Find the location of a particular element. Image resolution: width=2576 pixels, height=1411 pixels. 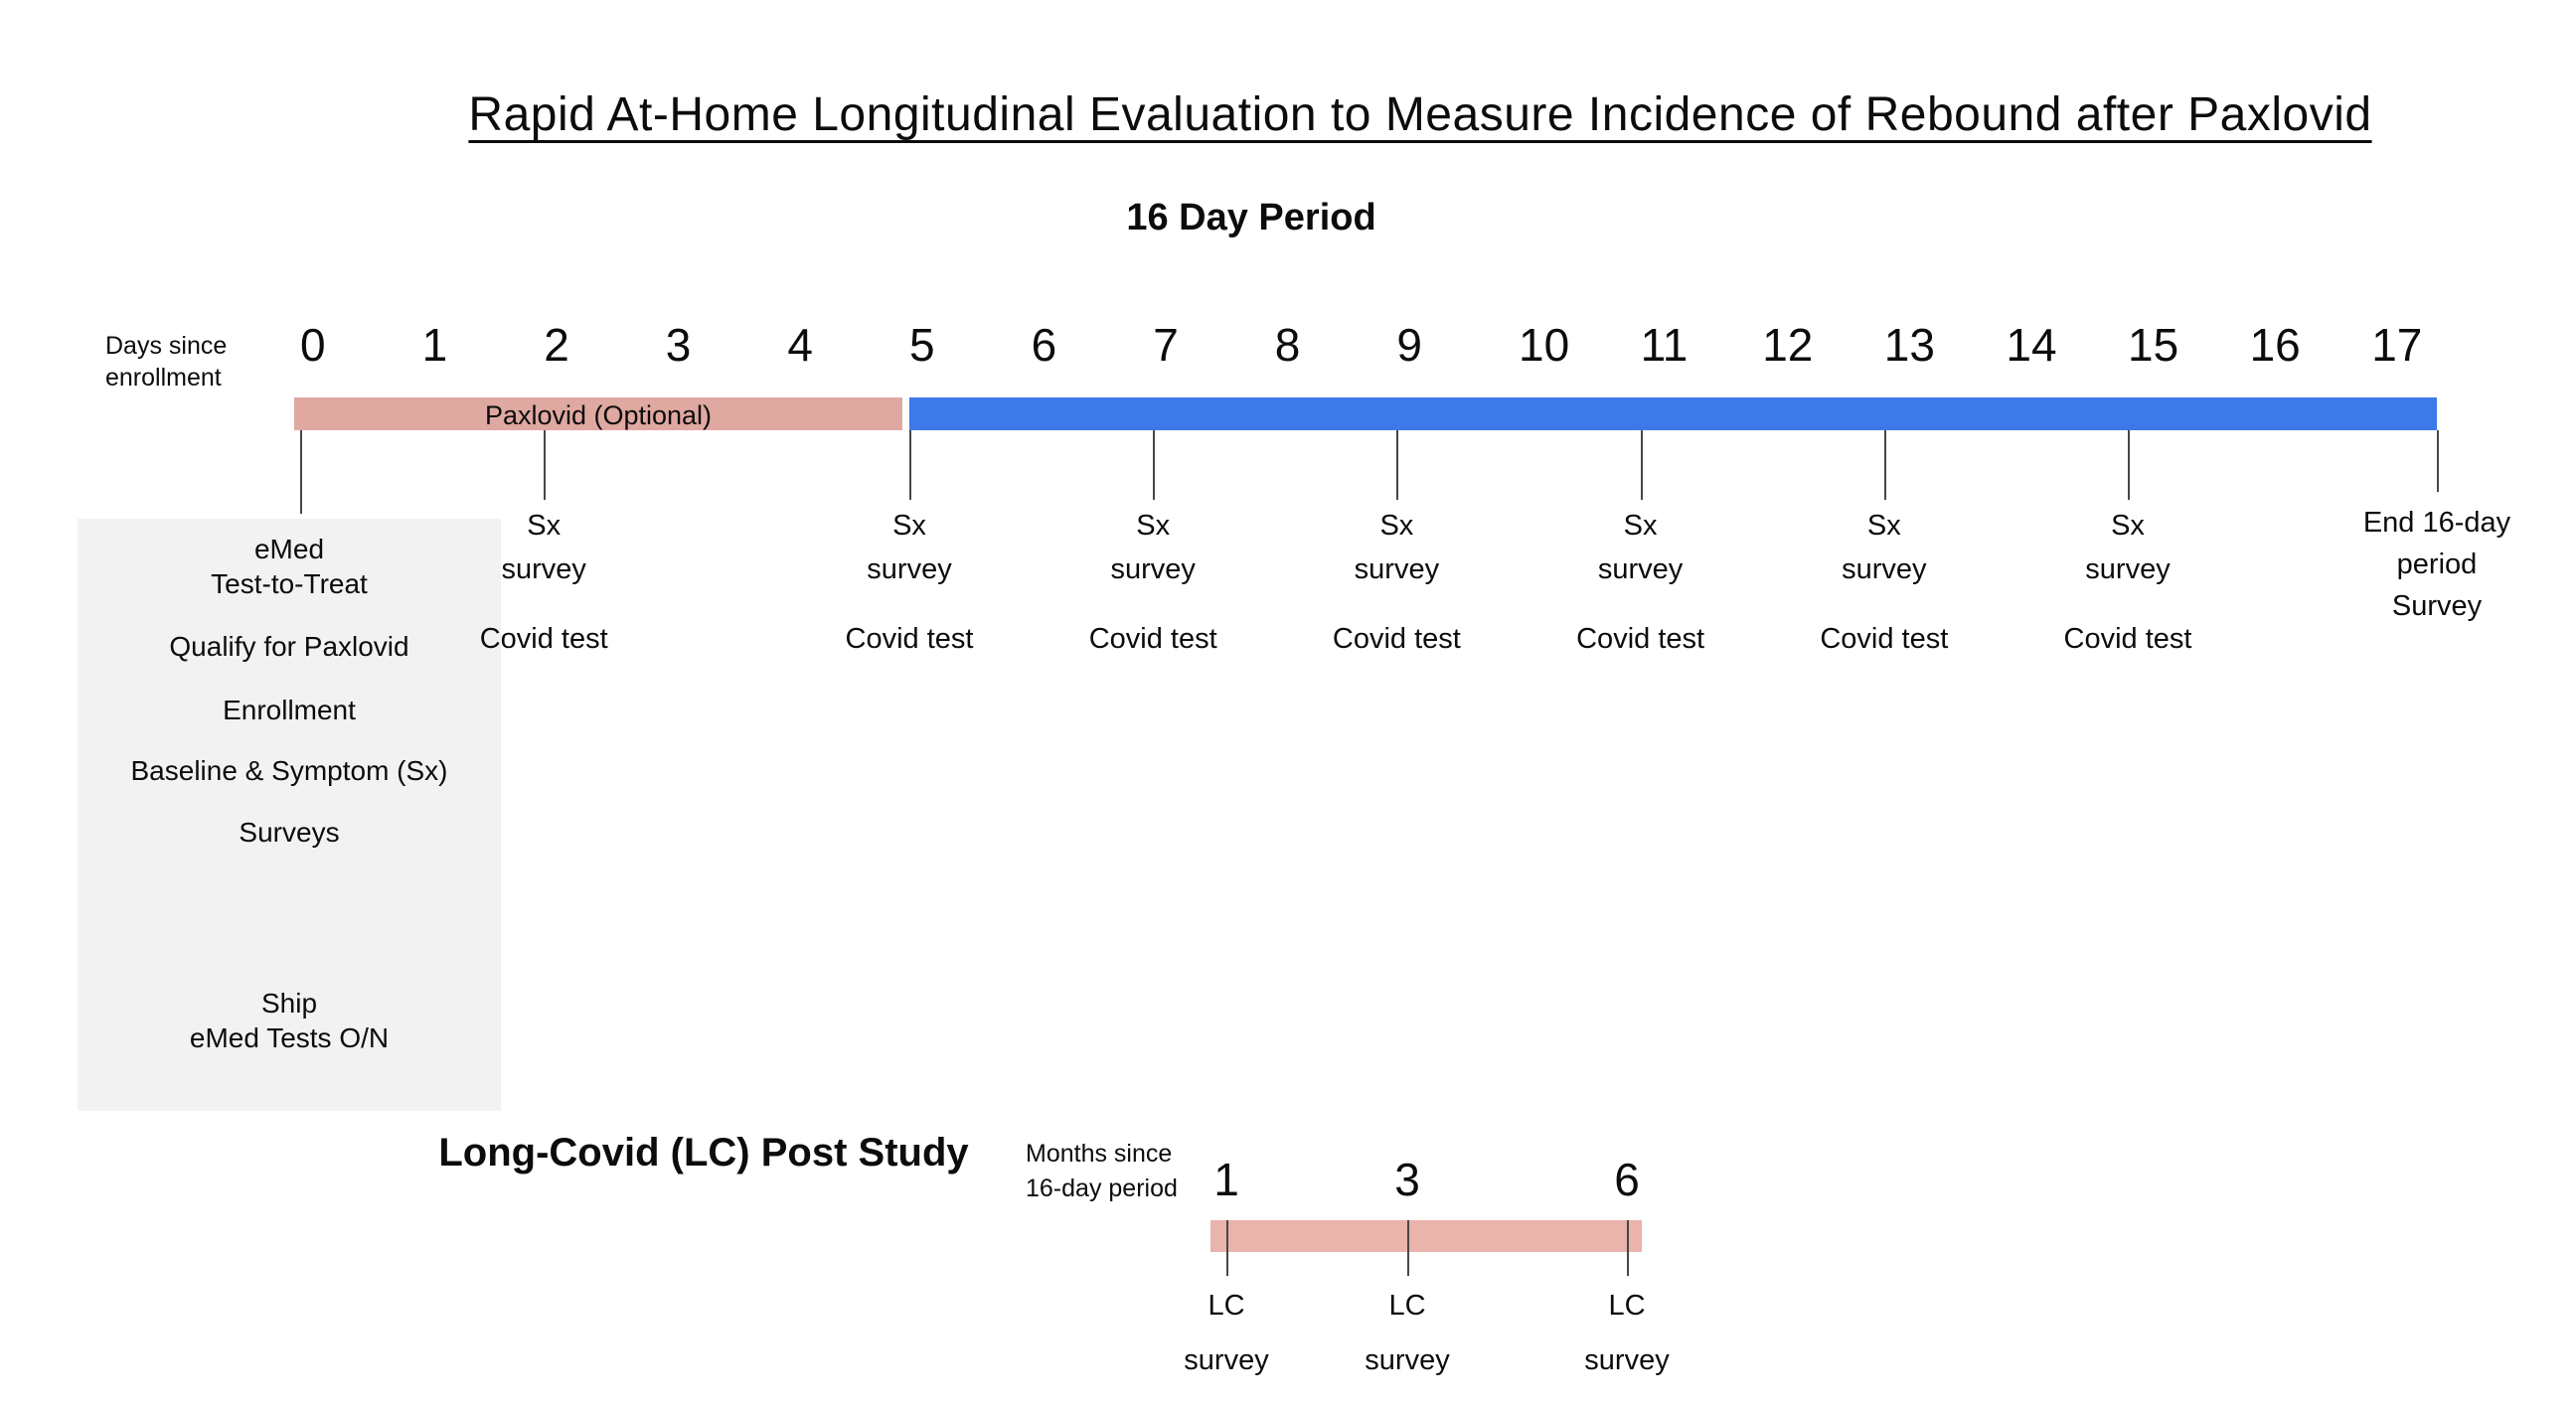

enrollment-item: Surveys is located at coordinates (289, 833).